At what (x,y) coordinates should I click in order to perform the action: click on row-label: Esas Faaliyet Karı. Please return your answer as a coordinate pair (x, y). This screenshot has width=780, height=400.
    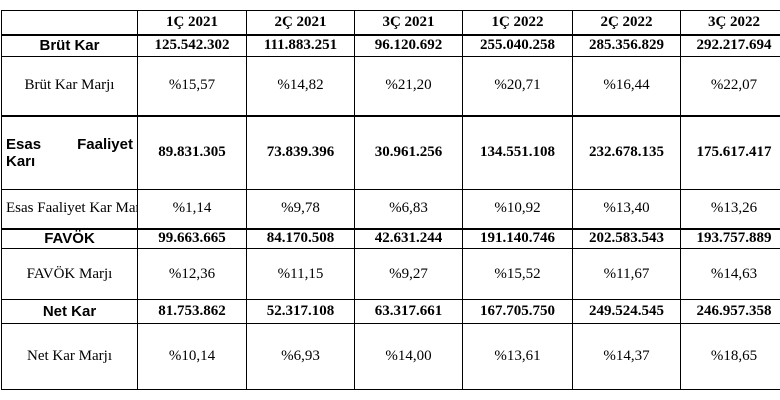
    Looking at the image, I should click on (69, 152).